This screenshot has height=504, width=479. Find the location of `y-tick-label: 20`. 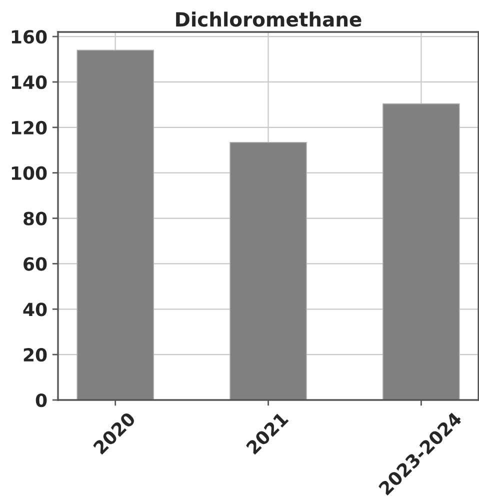

y-tick-label: 20 is located at coordinates (35, 355).